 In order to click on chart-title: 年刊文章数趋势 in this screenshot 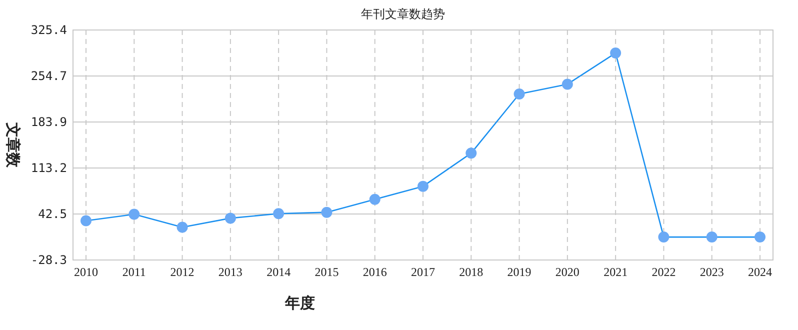, I will do `click(403, 14)`.